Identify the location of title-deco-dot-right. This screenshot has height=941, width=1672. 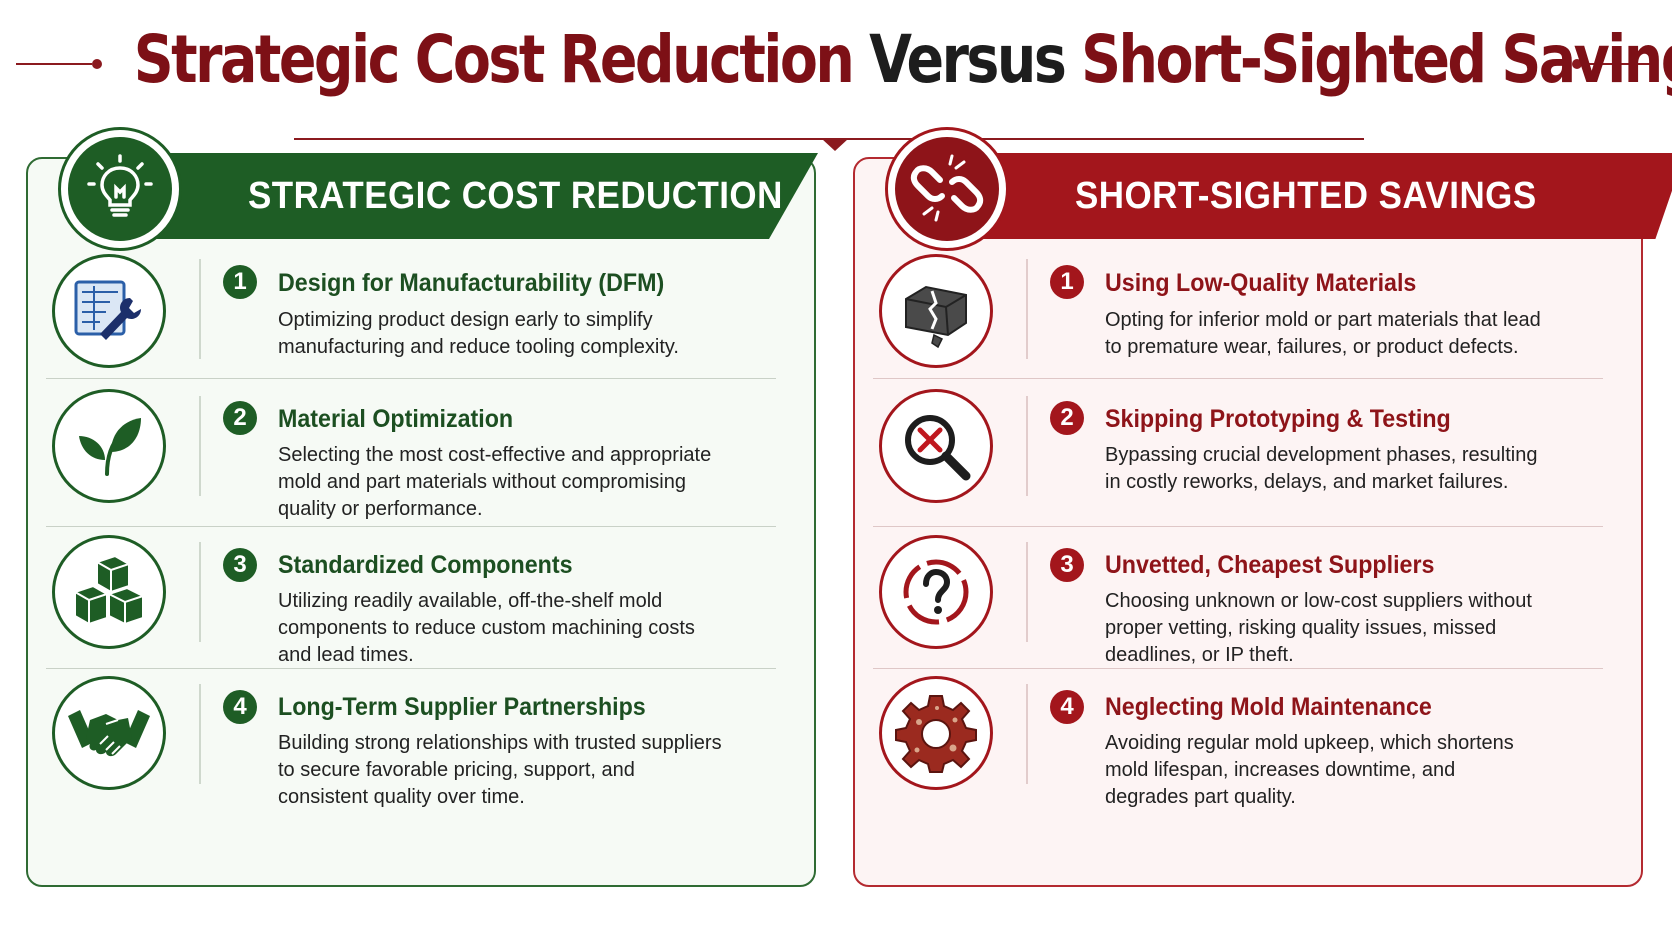
(1577, 64).